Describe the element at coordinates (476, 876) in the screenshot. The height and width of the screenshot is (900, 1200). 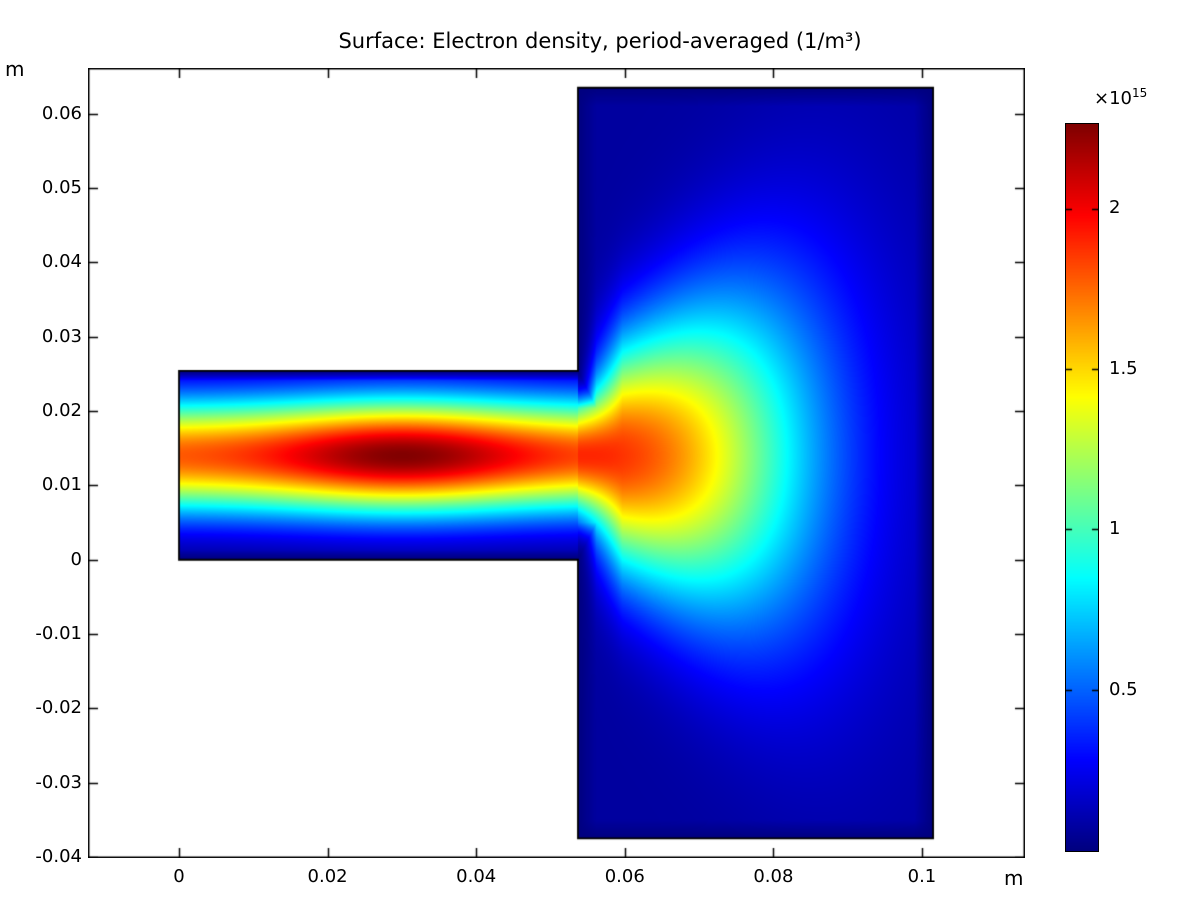
I see `x-tick-label: 0.04` at that location.